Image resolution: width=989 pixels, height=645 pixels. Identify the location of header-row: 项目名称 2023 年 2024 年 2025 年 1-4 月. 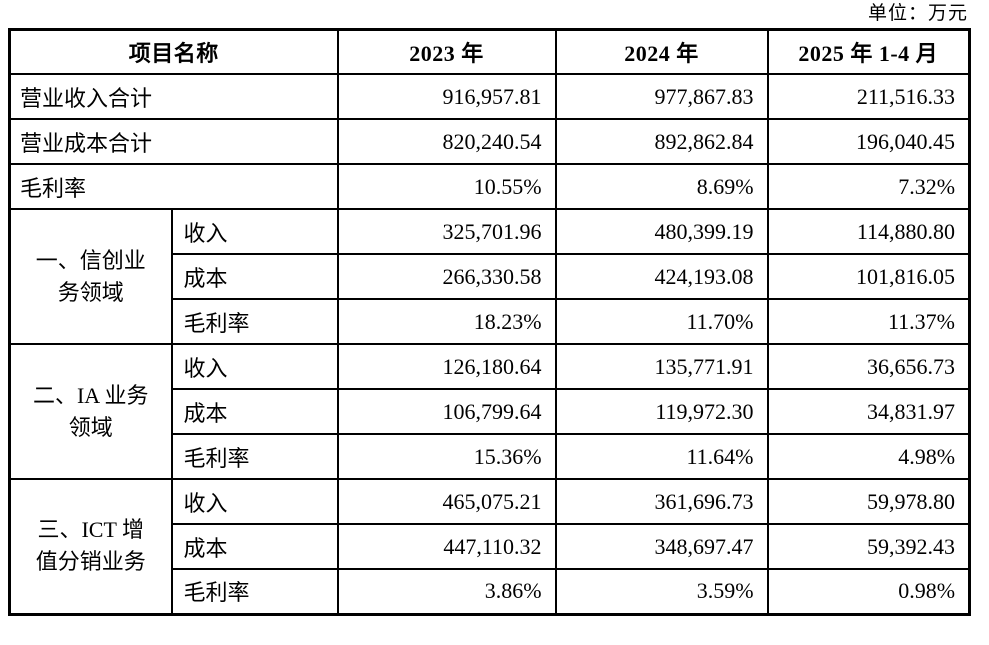
(489, 51).